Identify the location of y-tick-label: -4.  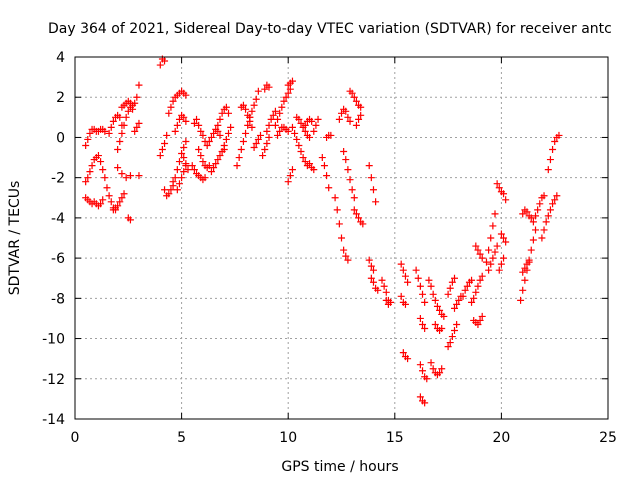
(58, 219).